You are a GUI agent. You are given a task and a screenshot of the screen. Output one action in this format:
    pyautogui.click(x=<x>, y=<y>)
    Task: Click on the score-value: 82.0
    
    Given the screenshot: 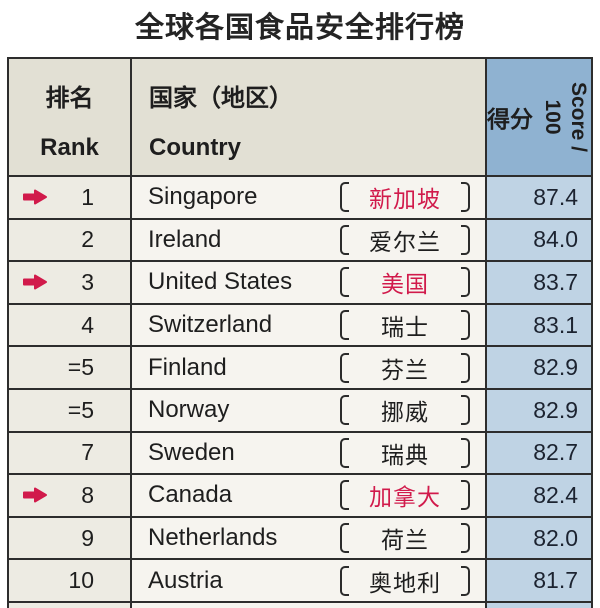 What is the action you would take?
    pyautogui.click(x=555, y=537)
    